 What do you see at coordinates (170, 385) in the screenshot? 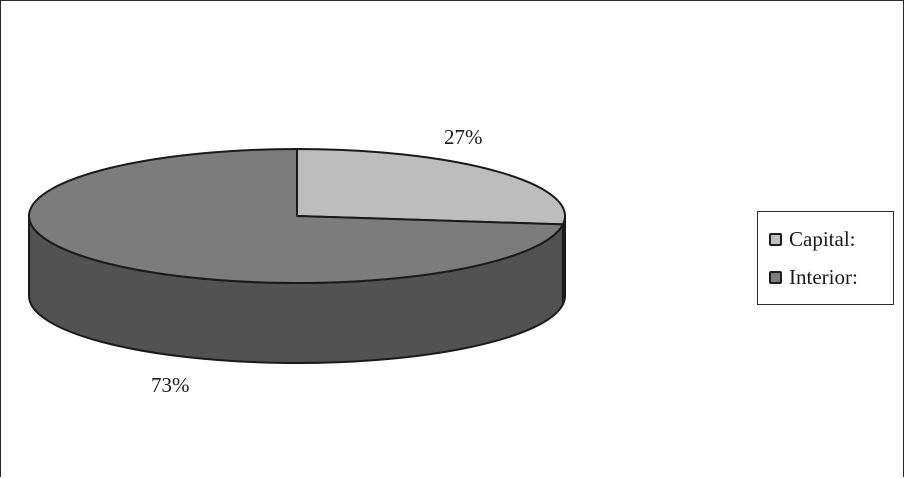
I see `data-label-interior: 73%` at bounding box center [170, 385].